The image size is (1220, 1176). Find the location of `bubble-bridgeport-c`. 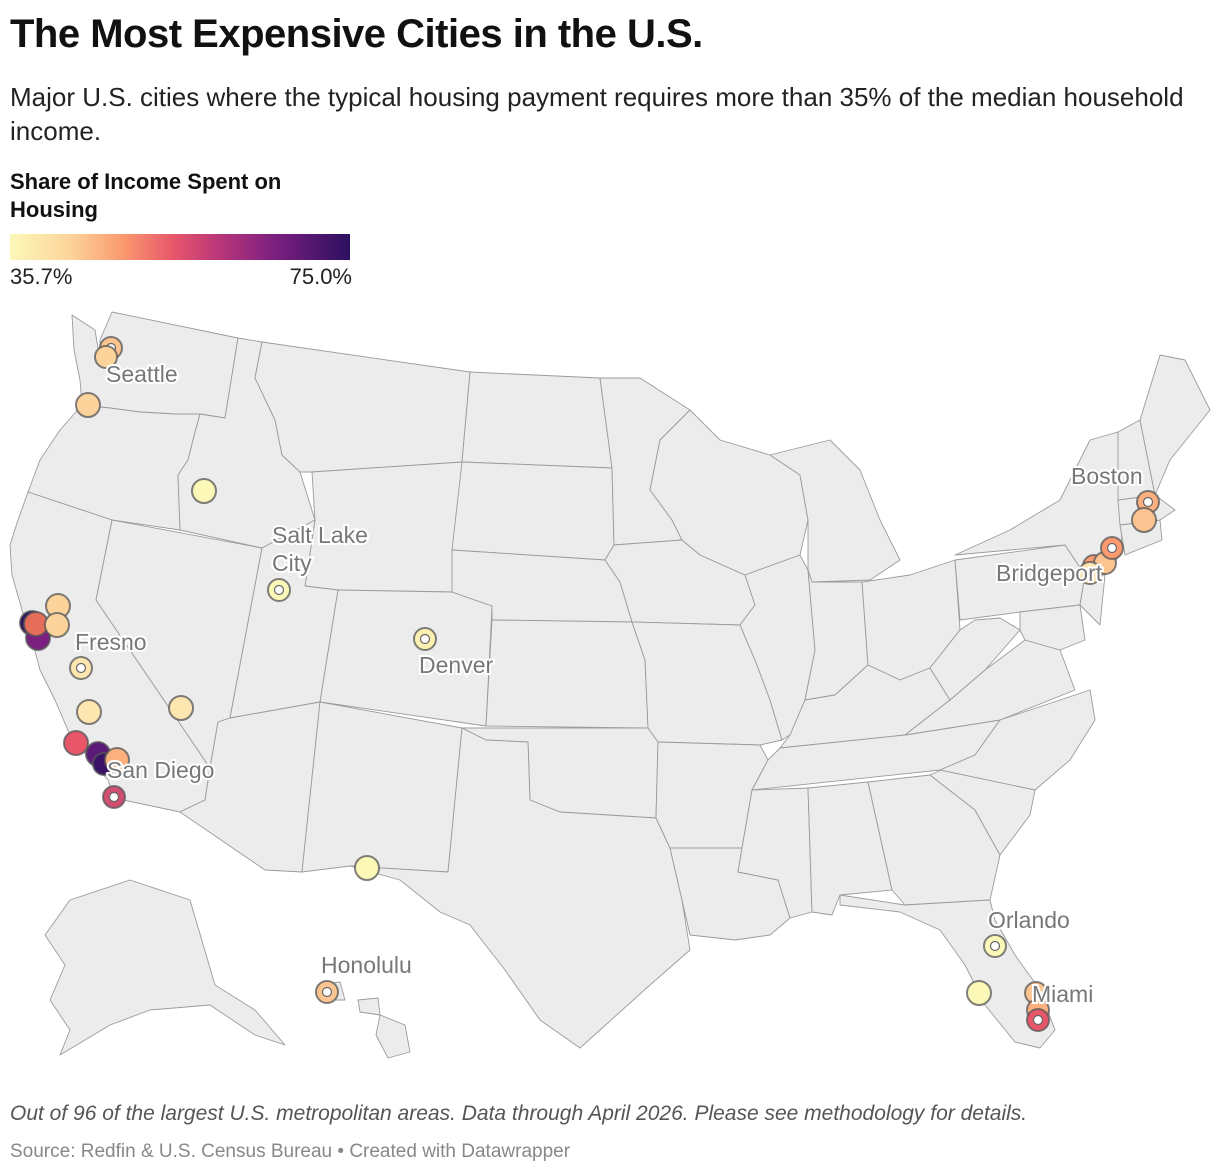

bubble-bridgeport-c is located at coordinates (1090, 573).